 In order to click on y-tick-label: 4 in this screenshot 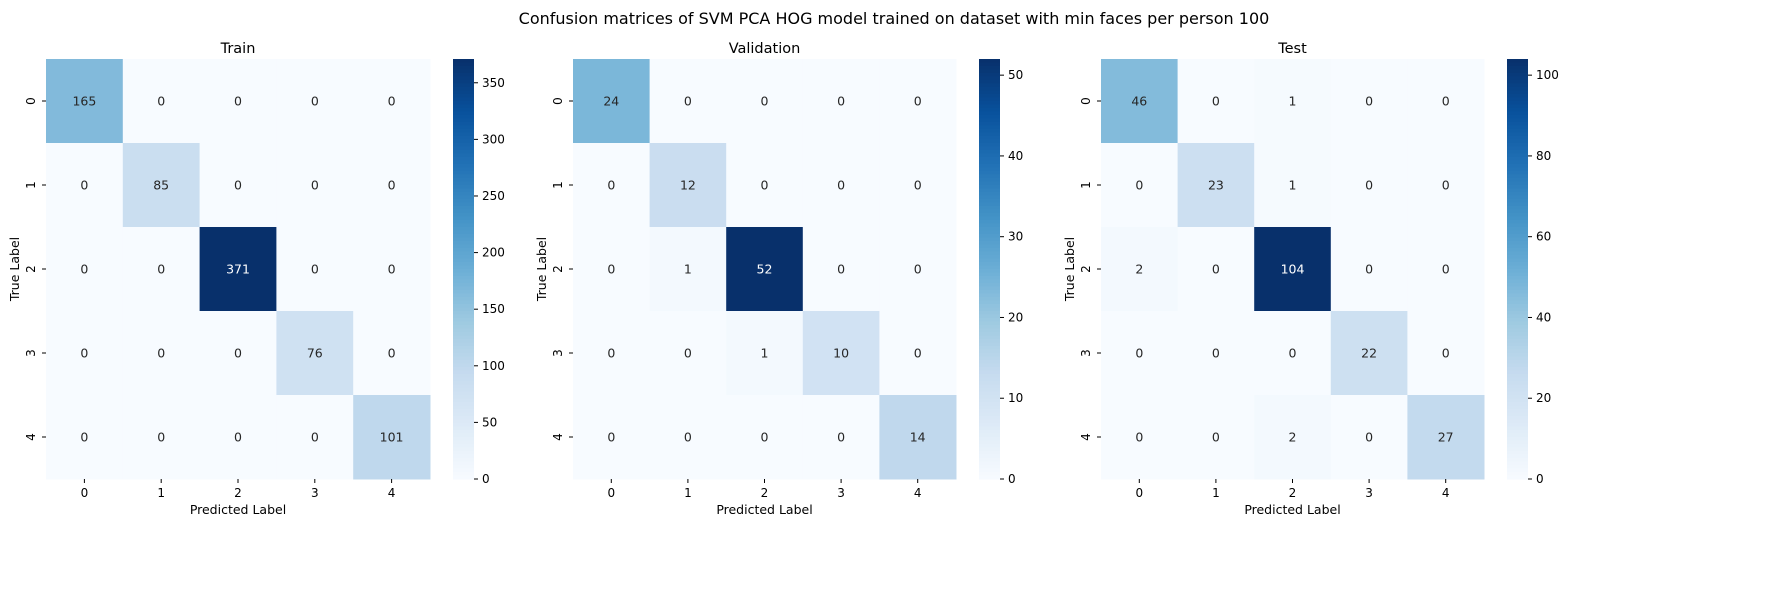, I will do `click(1086, 437)`.